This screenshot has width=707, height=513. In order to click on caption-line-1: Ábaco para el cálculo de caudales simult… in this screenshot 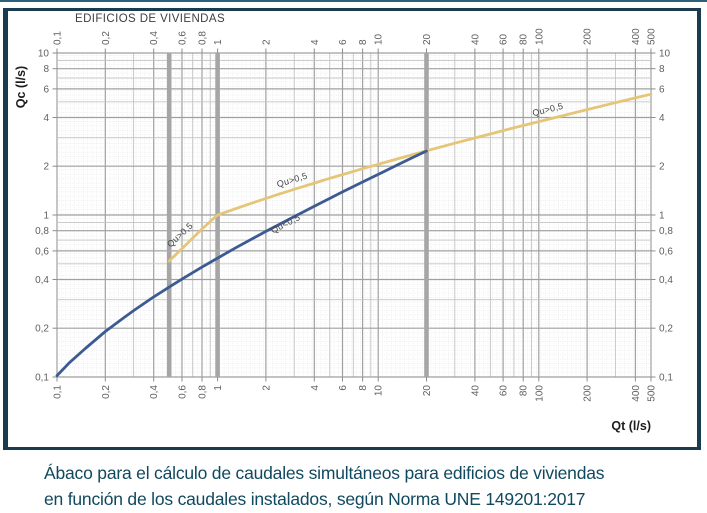, I will do `click(324, 473)`.